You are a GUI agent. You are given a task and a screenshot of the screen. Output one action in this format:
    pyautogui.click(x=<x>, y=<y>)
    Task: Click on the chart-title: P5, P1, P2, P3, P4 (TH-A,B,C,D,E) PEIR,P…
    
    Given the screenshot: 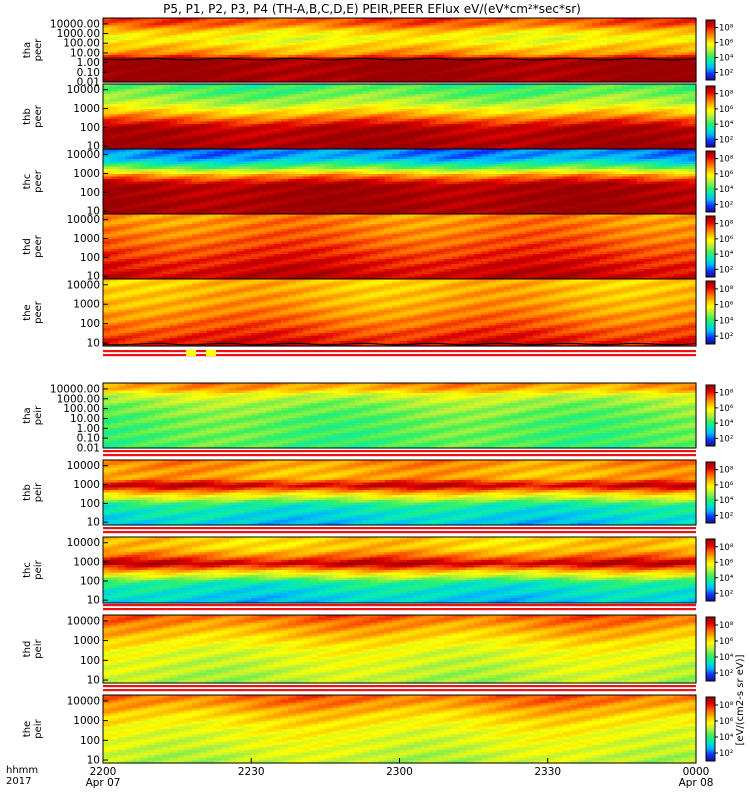 What is the action you would take?
    pyautogui.click(x=372, y=9)
    